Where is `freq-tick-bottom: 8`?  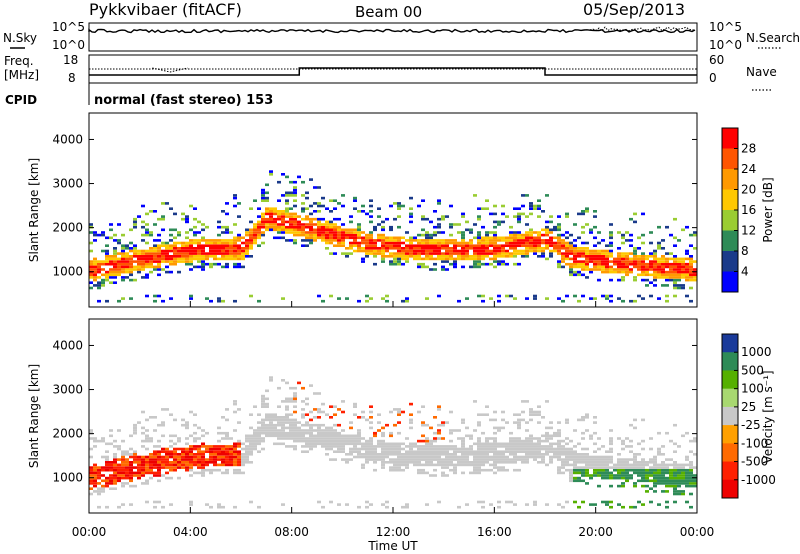 freq-tick-bottom: 8 is located at coordinates (72, 78).